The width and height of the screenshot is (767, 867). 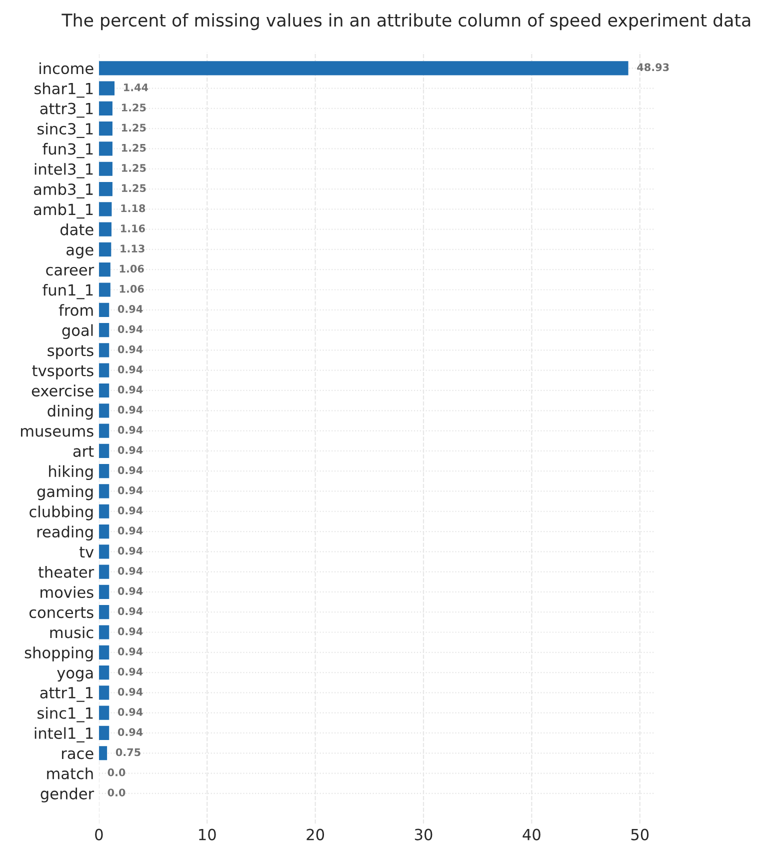 I want to click on y-tick-label: intel1_1, so click(x=63, y=734).